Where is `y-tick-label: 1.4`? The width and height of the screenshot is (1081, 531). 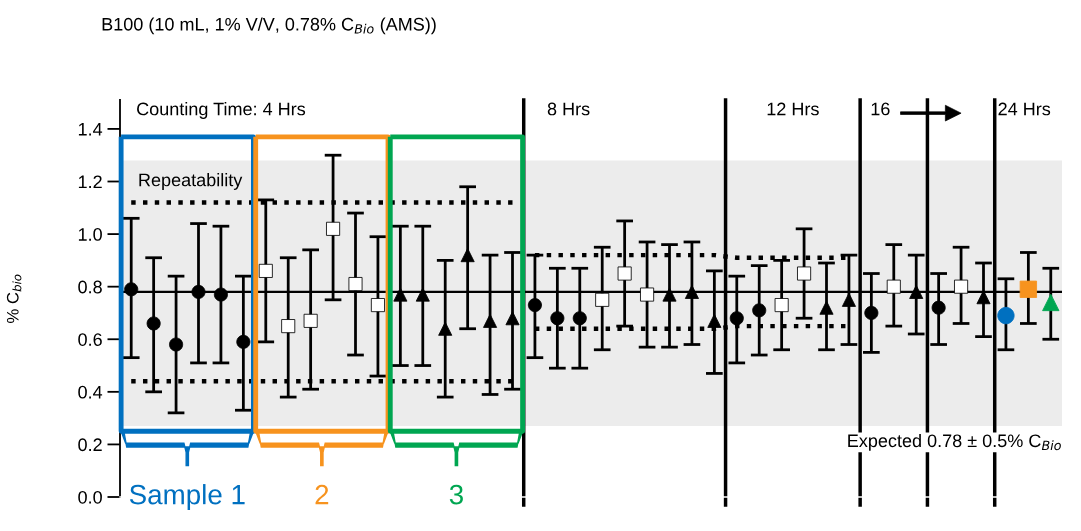 y-tick-label: 1.4 is located at coordinates (90, 129).